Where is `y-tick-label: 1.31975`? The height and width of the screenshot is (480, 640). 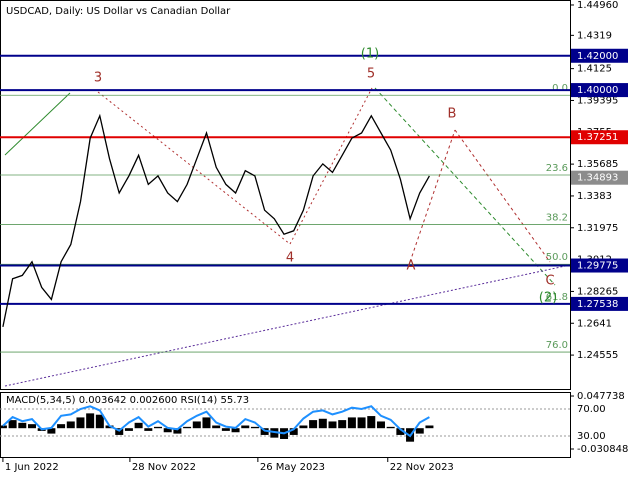
y-tick-label: 1.31975 is located at coordinates (597, 228).